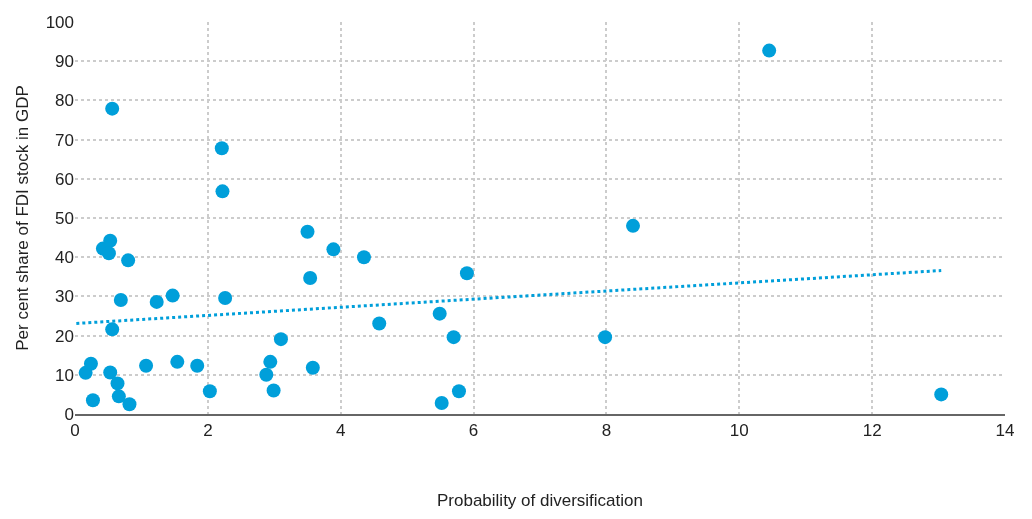  Describe the element at coordinates (208, 431) in the screenshot. I see `x-tick-label: 2` at that location.